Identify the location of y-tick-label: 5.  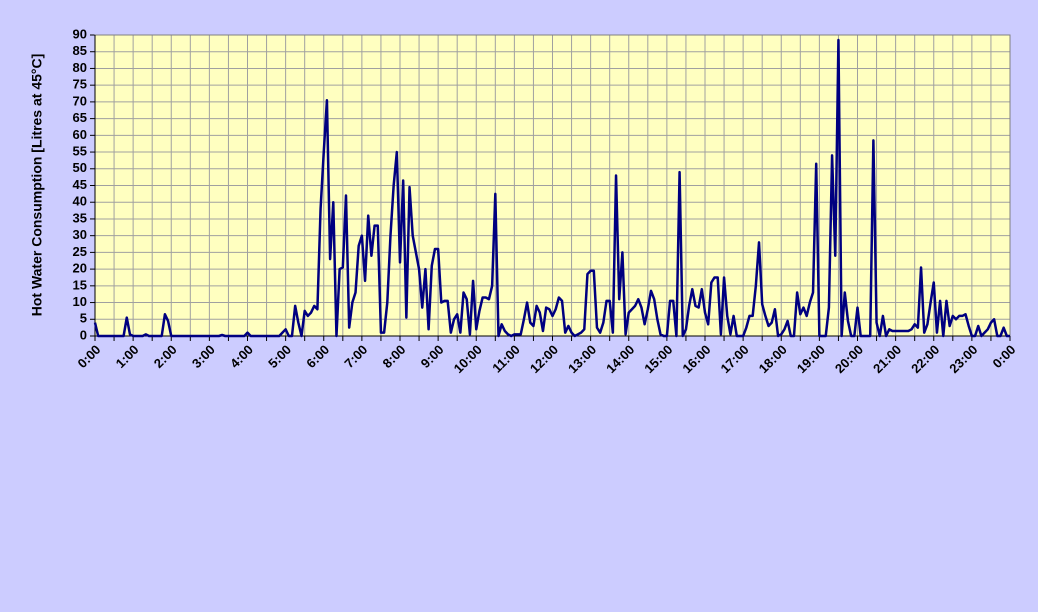
(83, 318).